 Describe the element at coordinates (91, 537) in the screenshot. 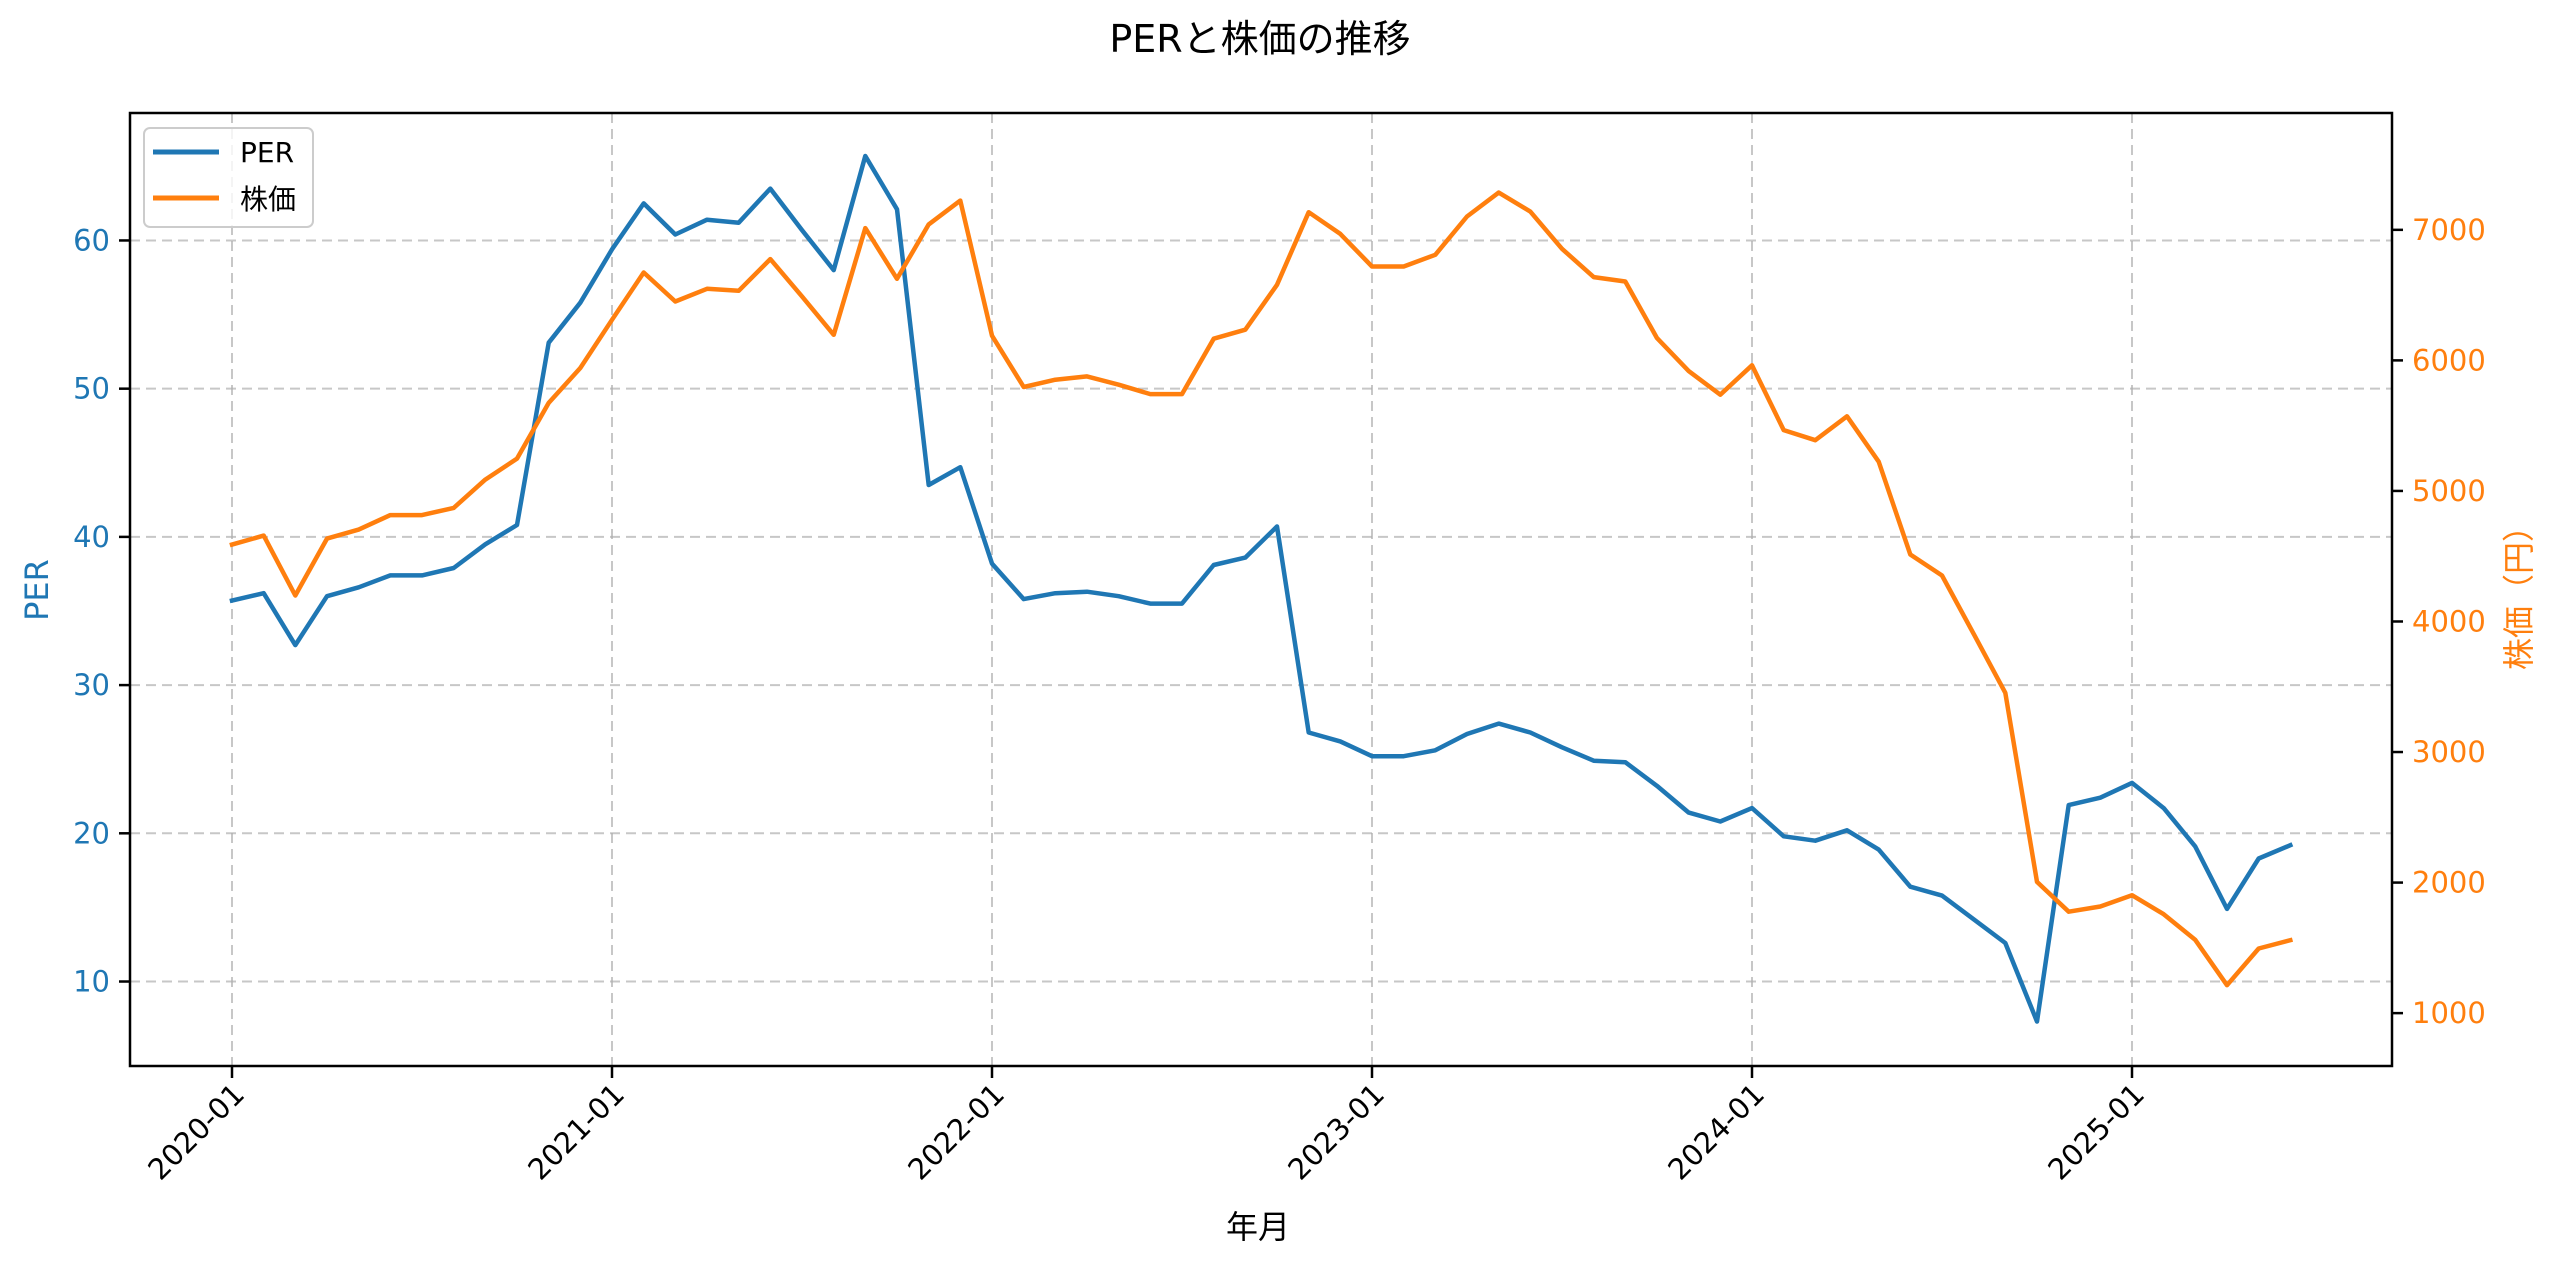

I see `left-tick-label: 40` at that location.